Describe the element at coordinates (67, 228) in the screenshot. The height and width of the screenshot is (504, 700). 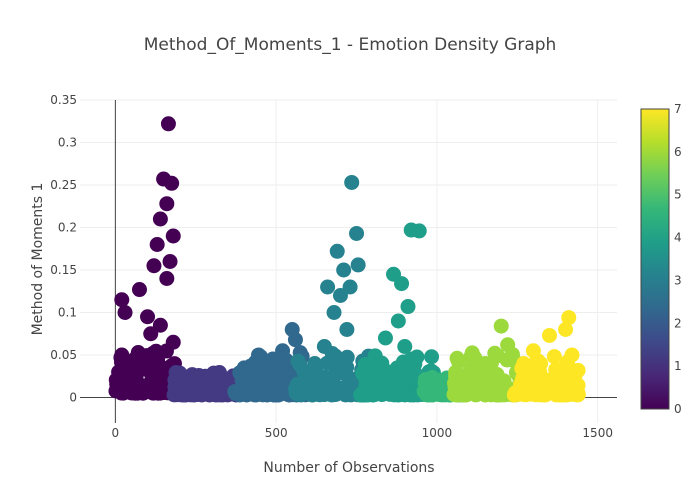
I see `y-tick-label: 0.2` at that location.